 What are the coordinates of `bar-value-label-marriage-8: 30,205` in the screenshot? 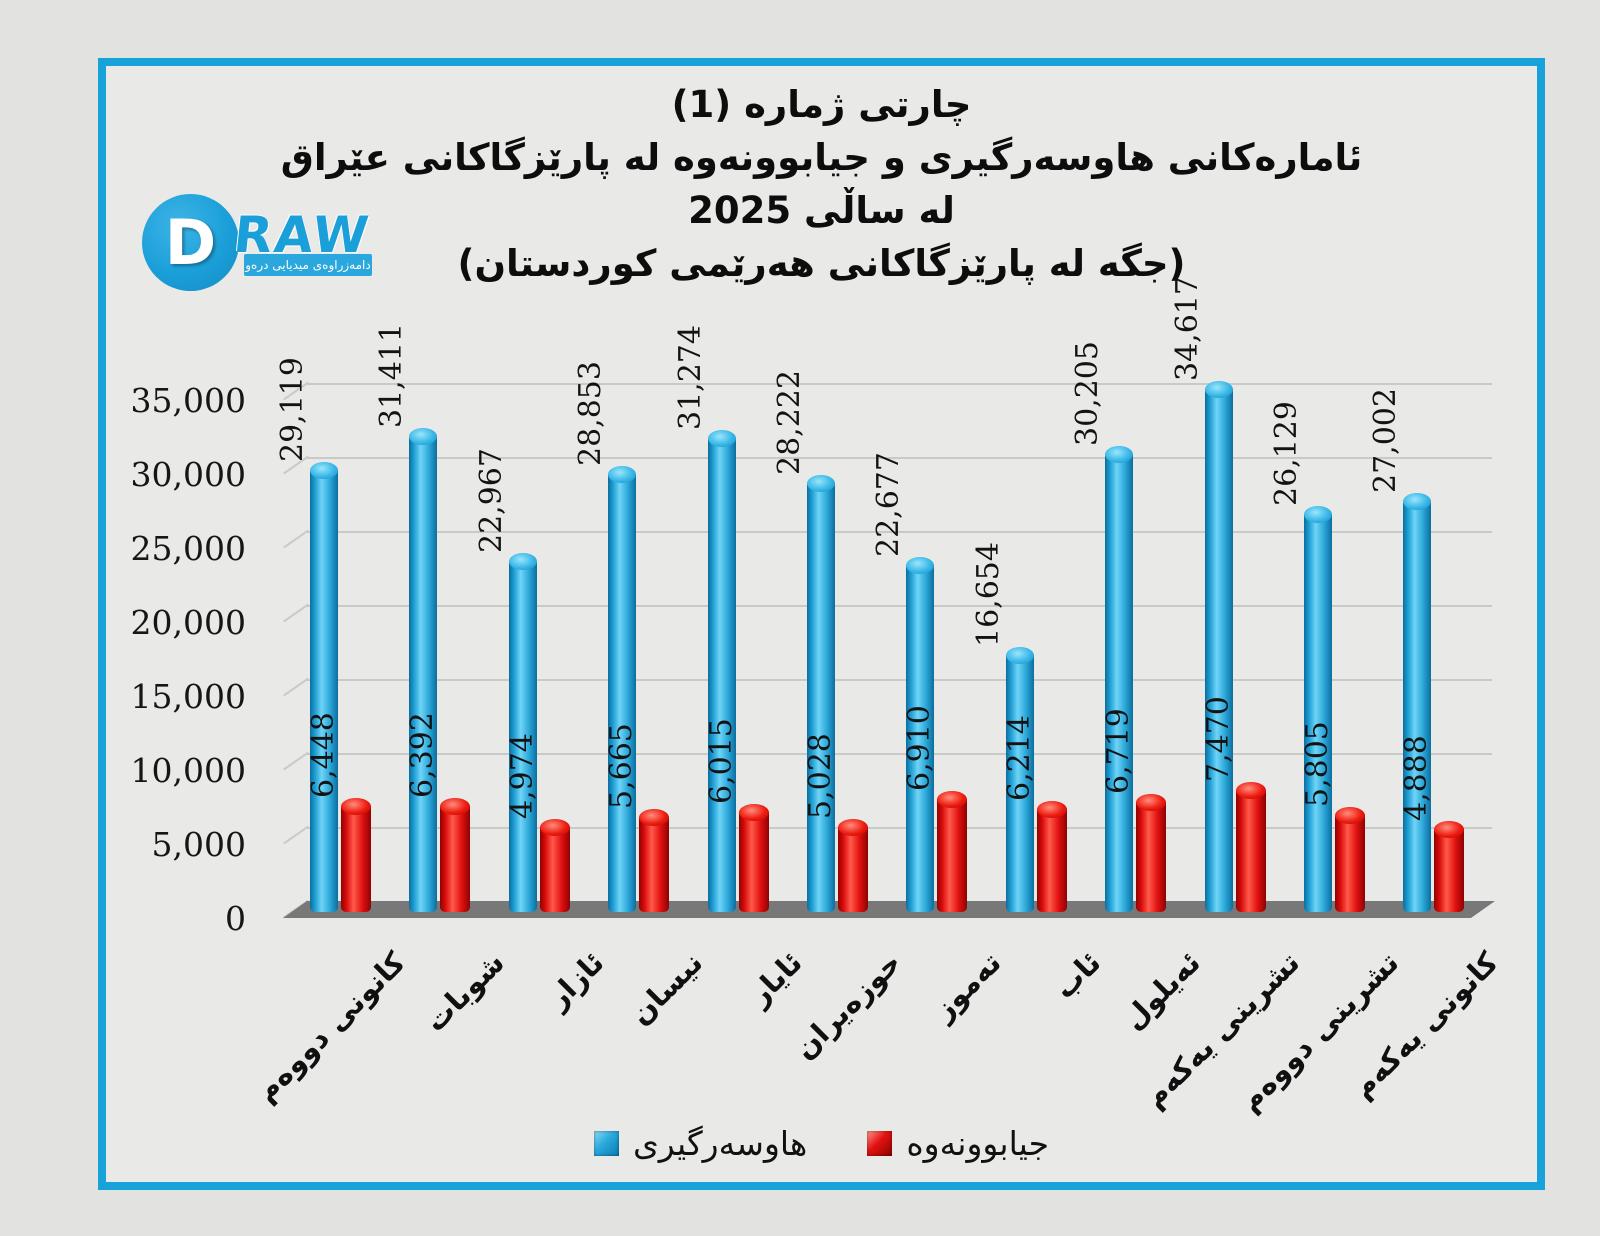 It's located at (1088, 393).